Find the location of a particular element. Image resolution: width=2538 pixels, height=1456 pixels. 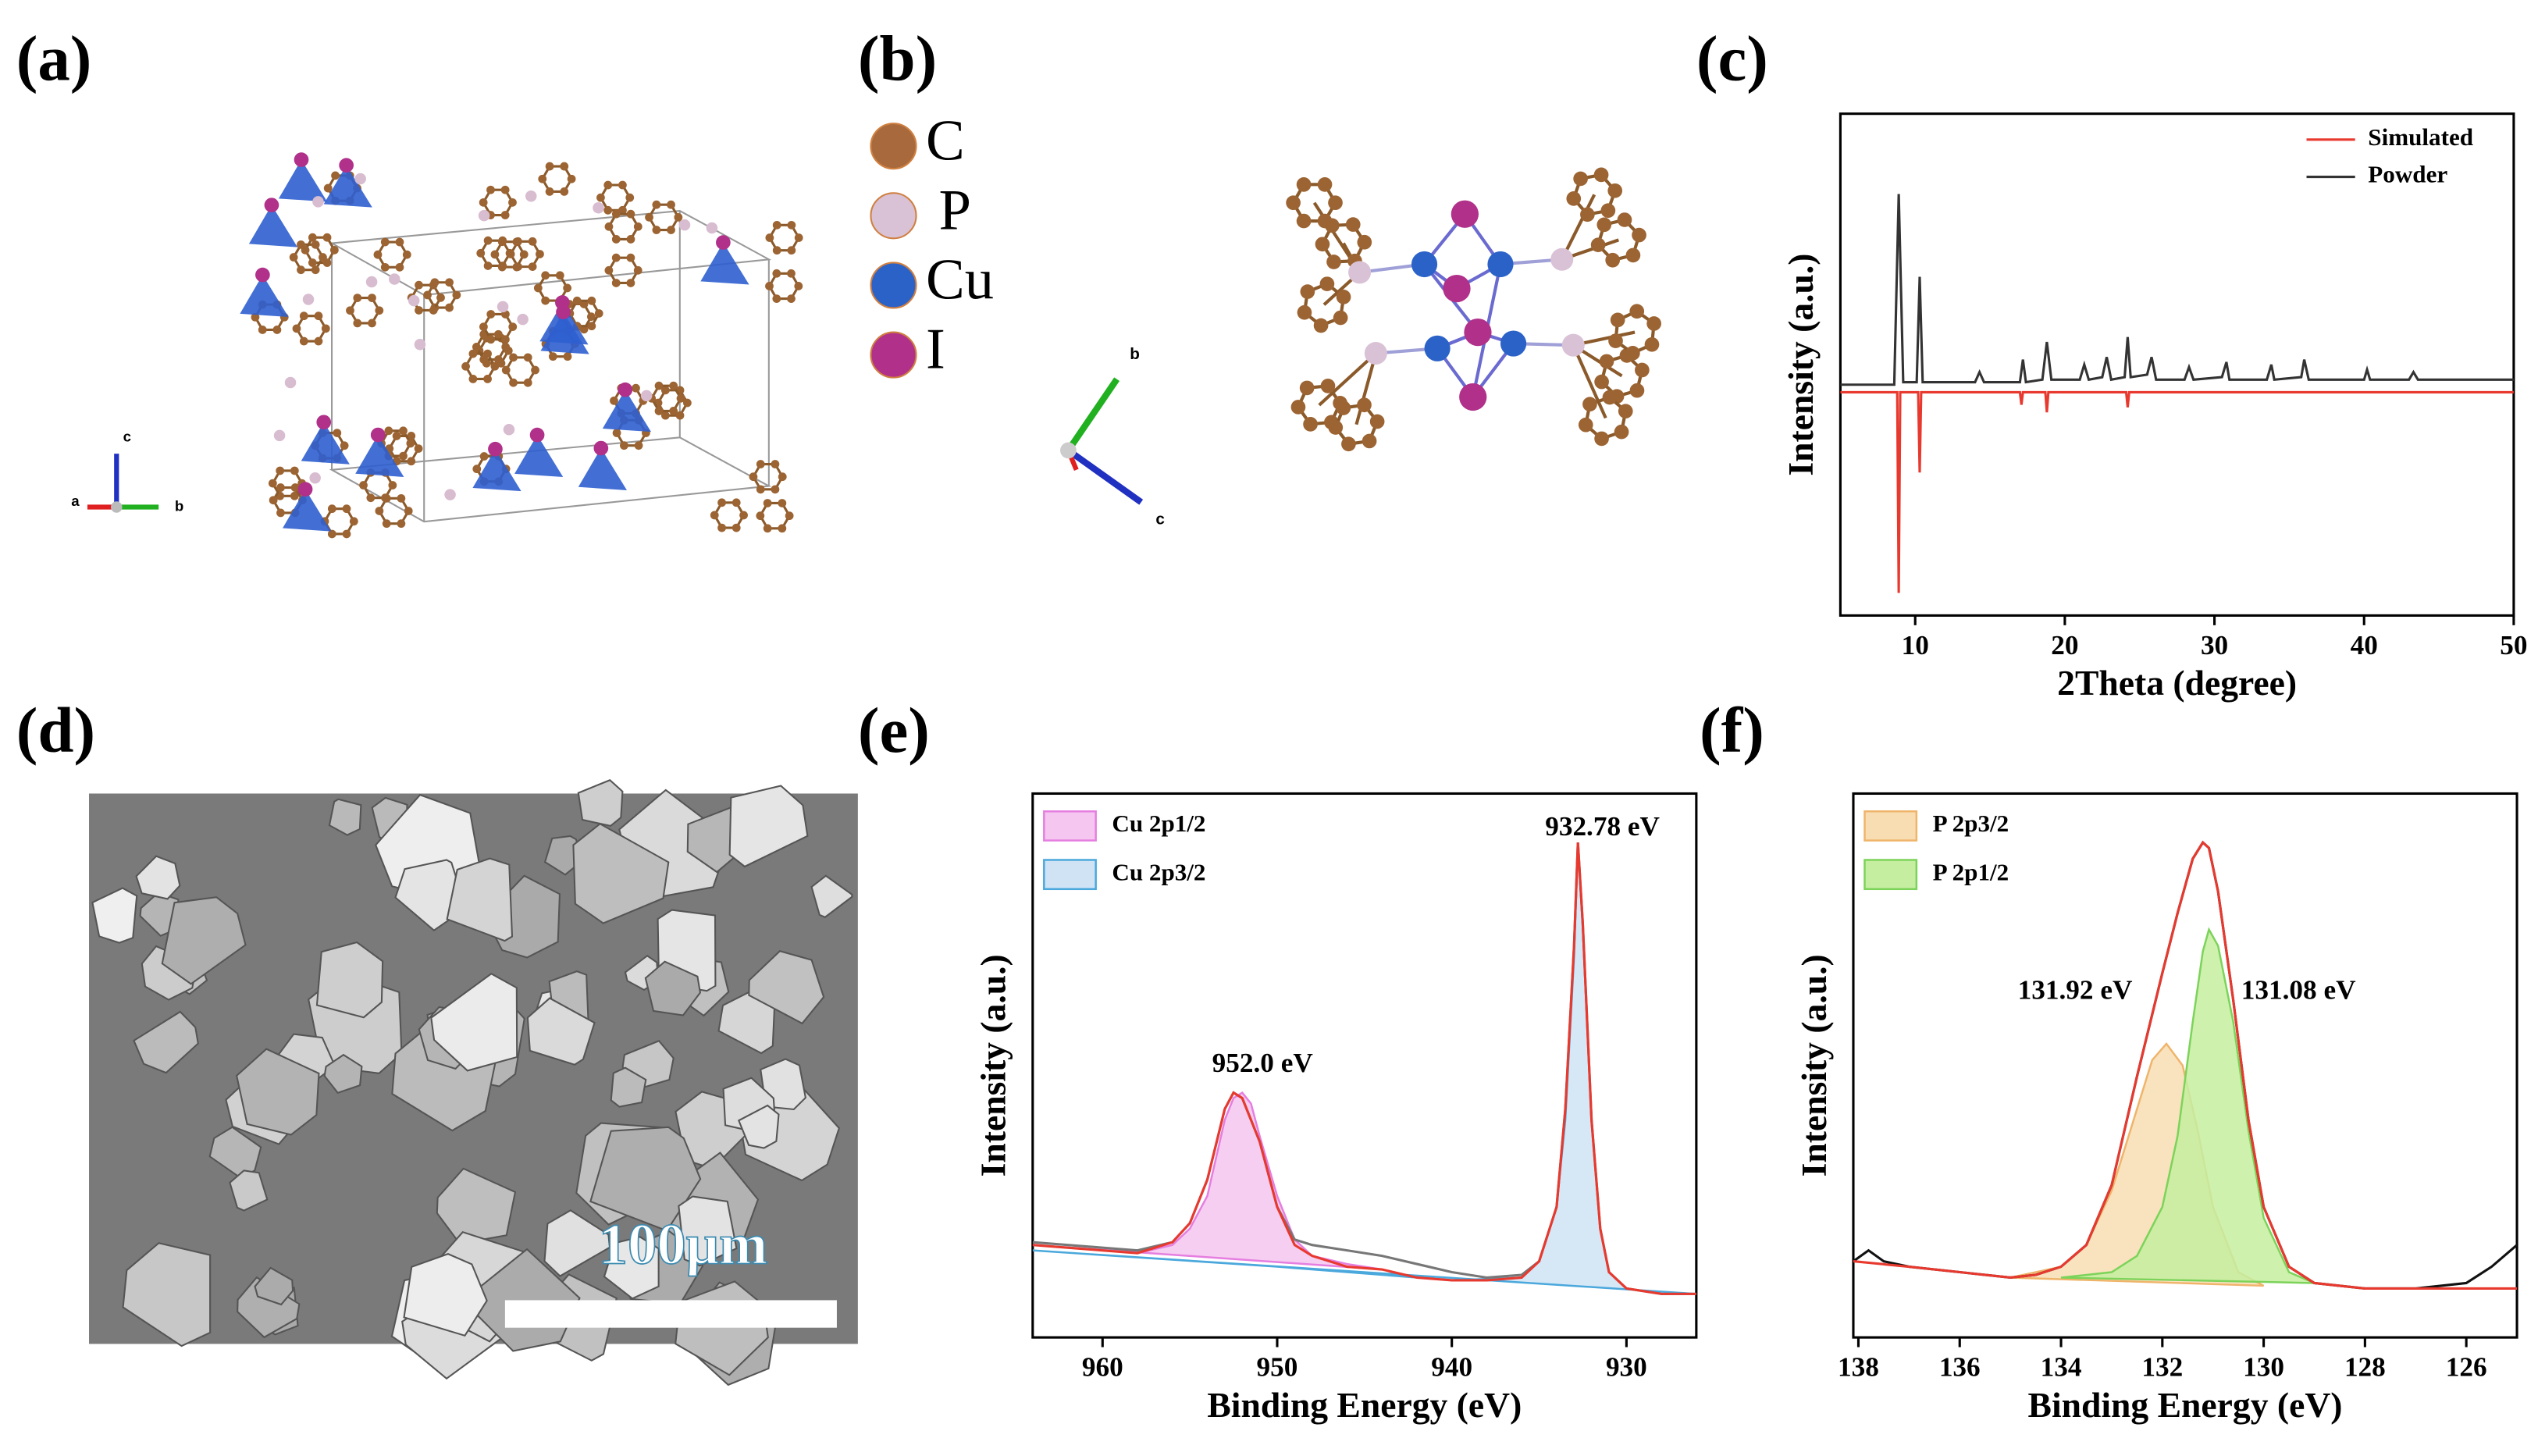

x-tick-label: 960 is located at coordinates (1102, 1367).